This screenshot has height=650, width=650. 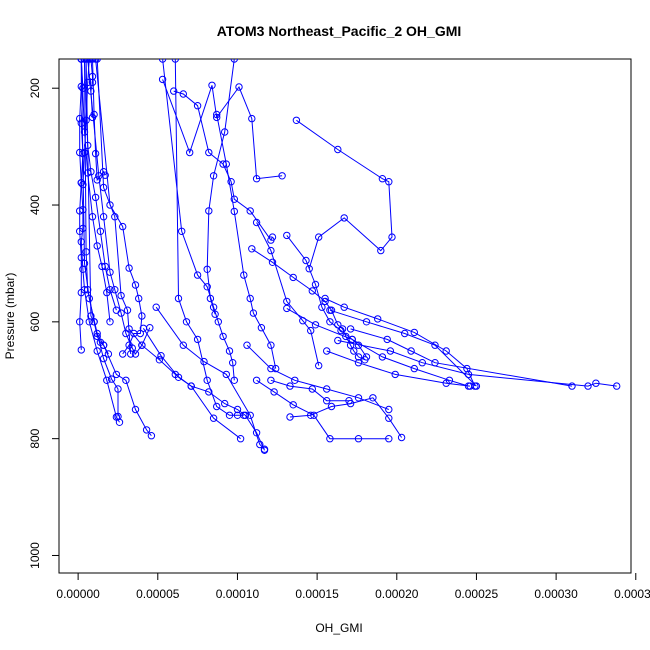 What do you see at coordinates (43, 323) in the screenshot?
I see `y-axis: 200 400 600 800 1000` at bounding box center [43, 323].